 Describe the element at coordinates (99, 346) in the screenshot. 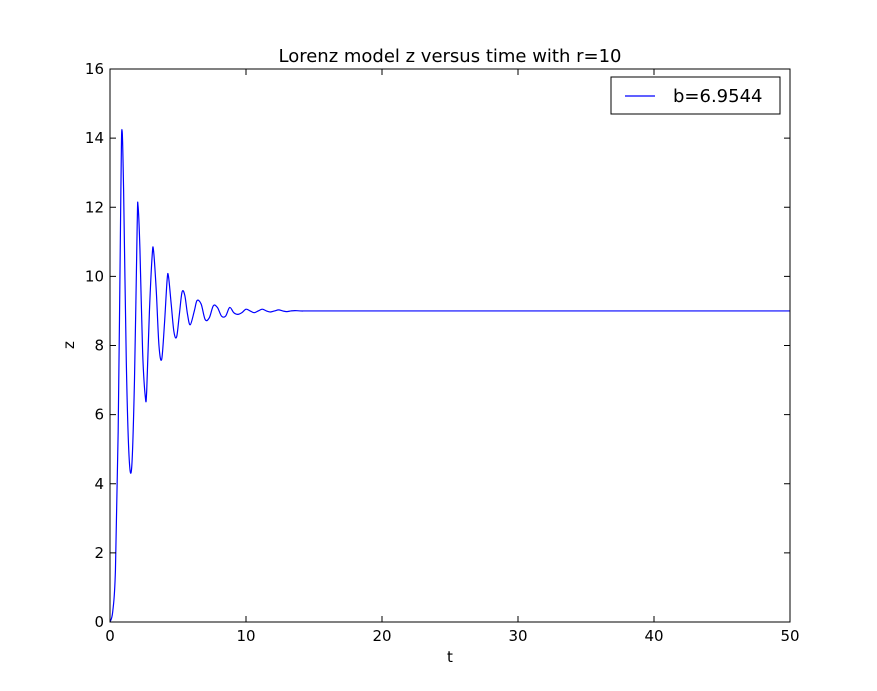

I see `y-tick-label: 8` at that location.